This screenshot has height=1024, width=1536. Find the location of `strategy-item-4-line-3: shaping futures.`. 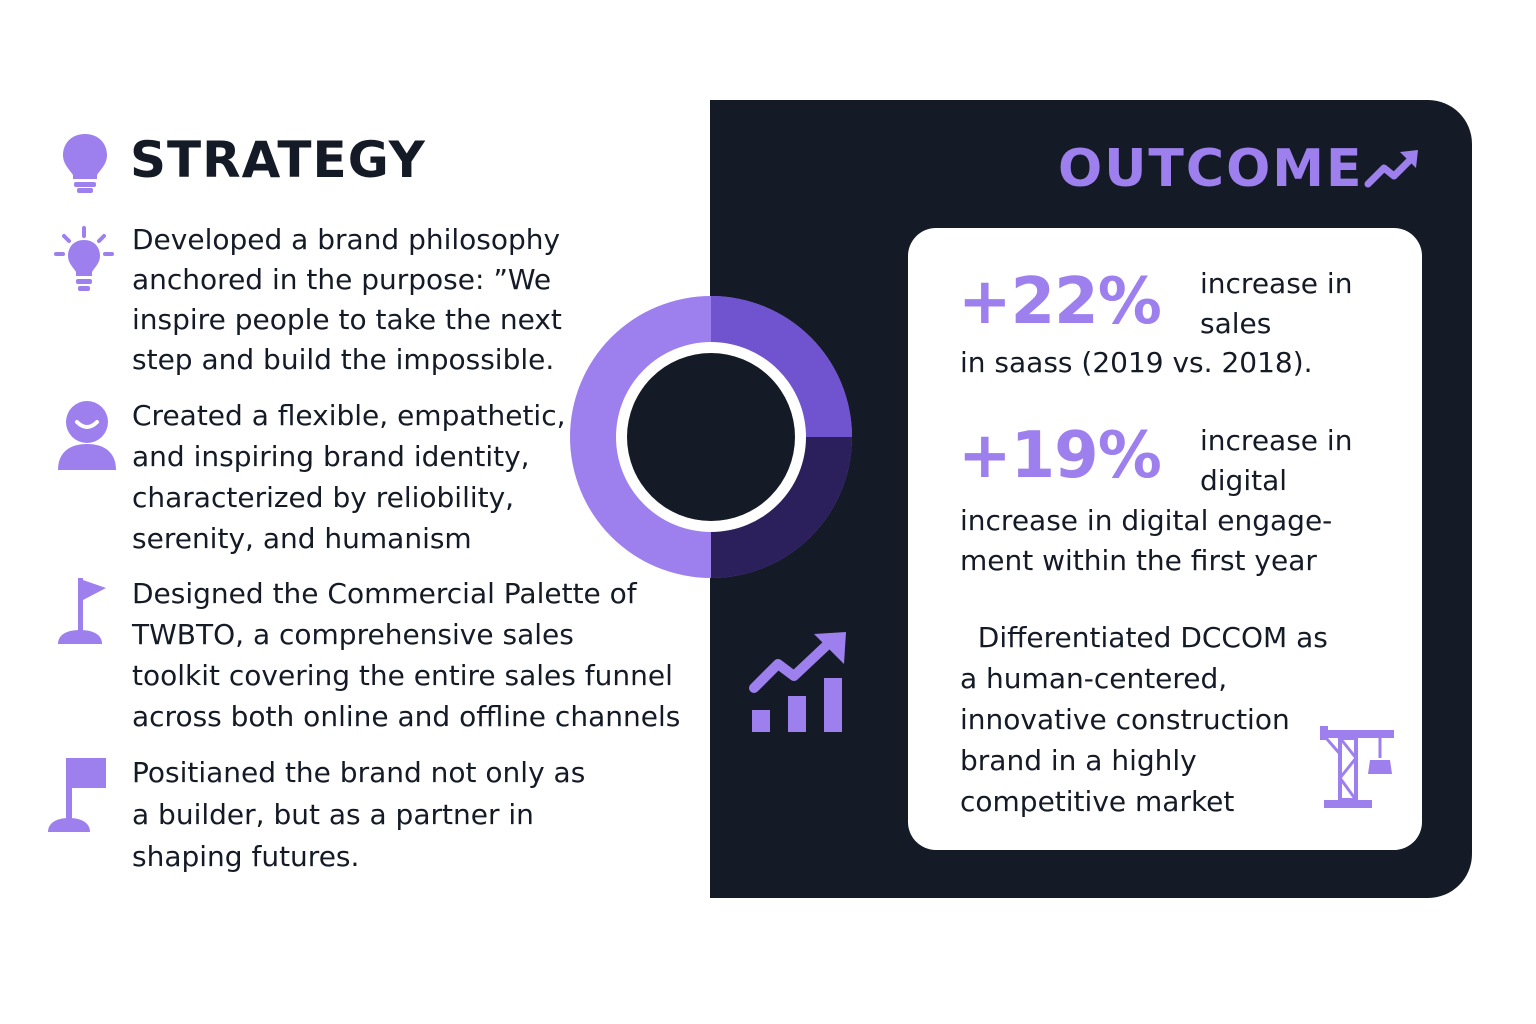

strategy-item-4-line-3: shaping futures. is located at coordinates (246, 856).